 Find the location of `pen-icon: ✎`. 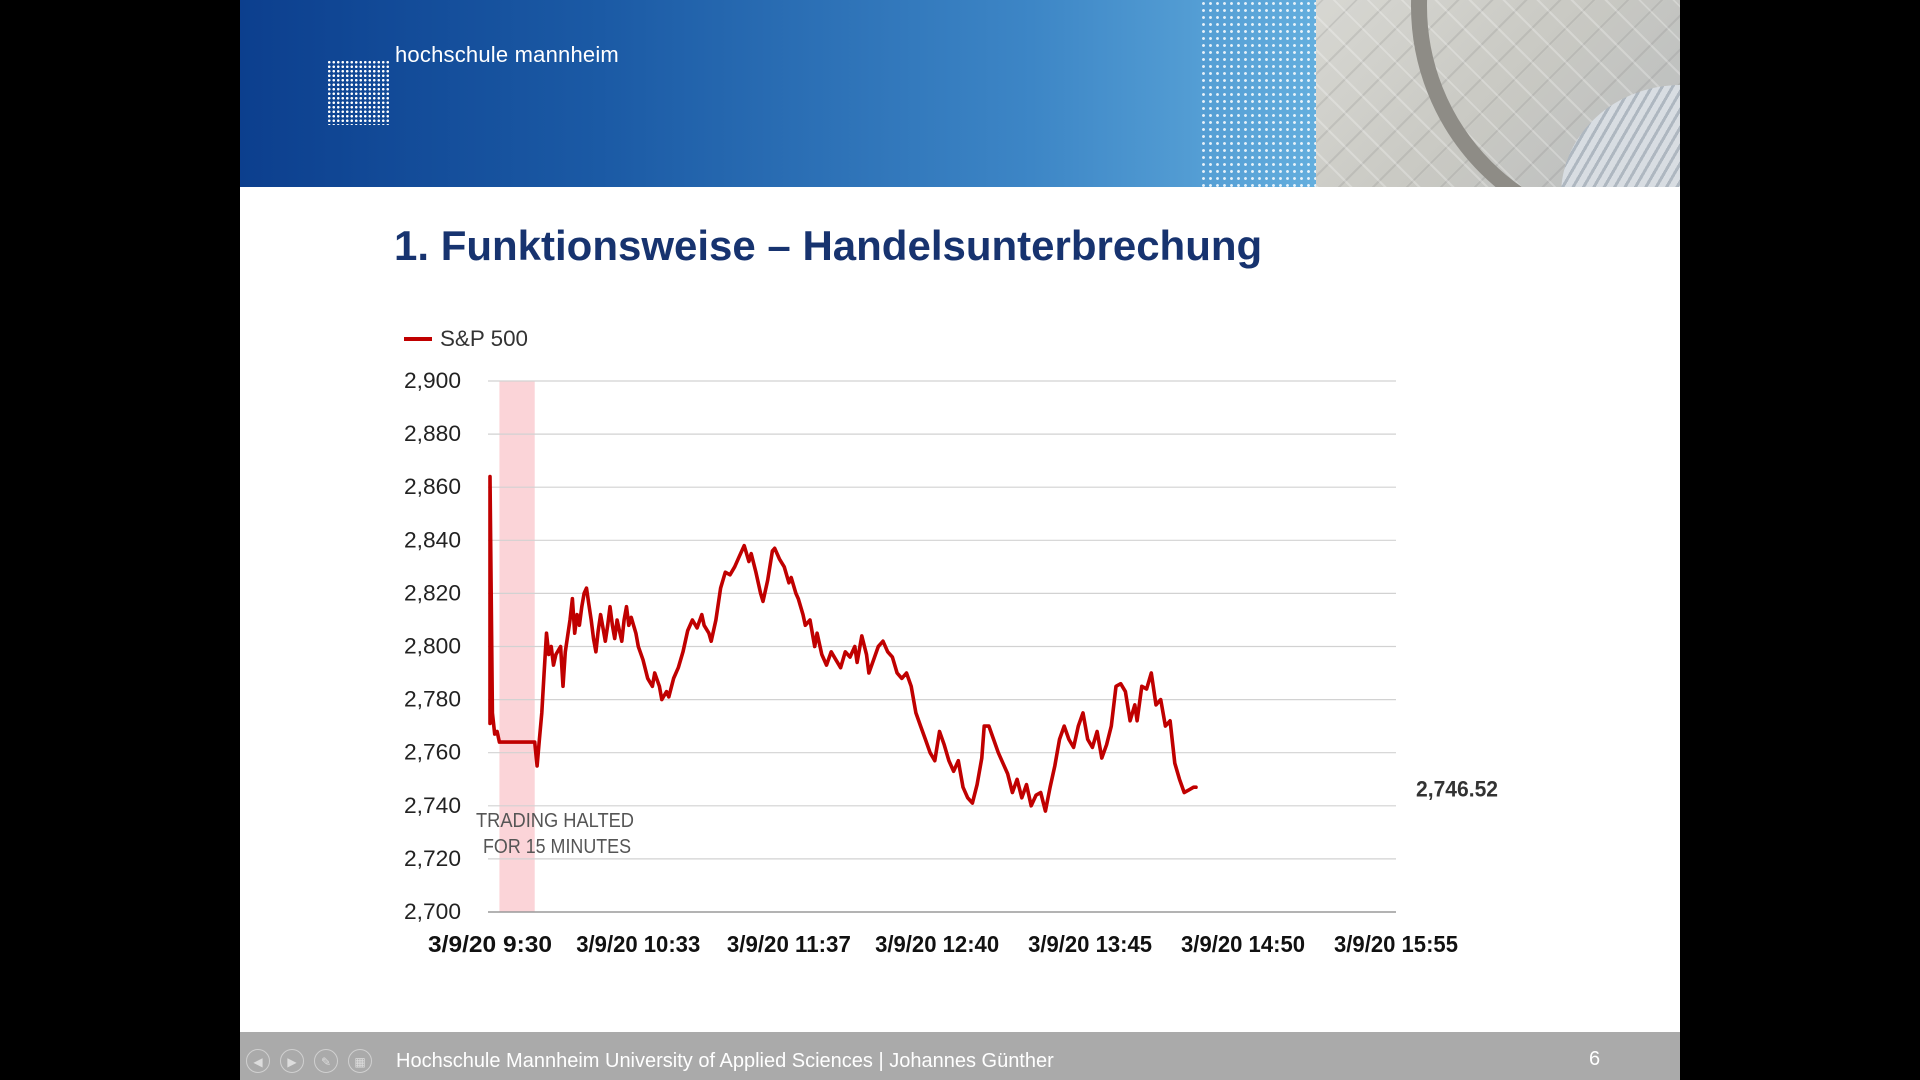

pen-icon: ✎ is located at coordinates (326, 1061).